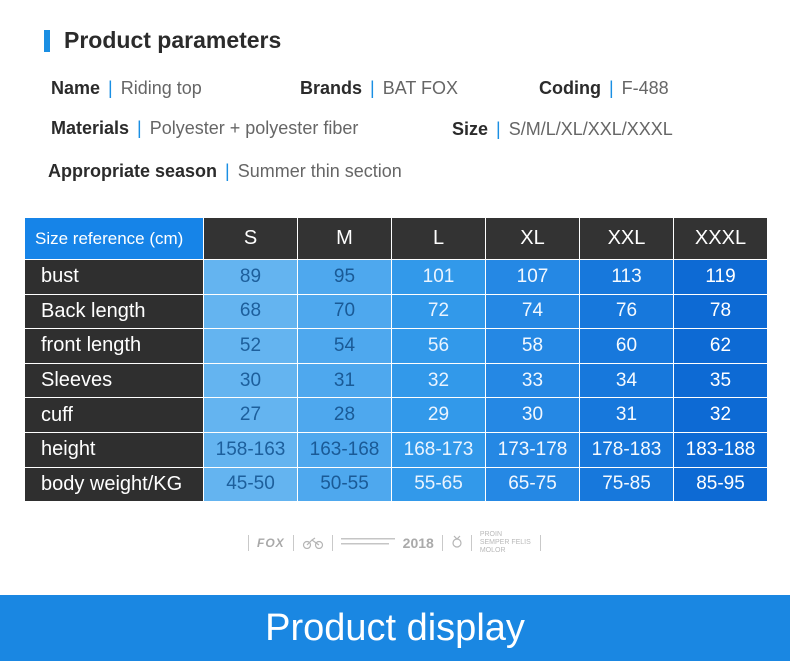 The image size is (790, 661). Describe the element at coordinates (721, 277) in the screenshot. I see `table-cell: 119` at that location.